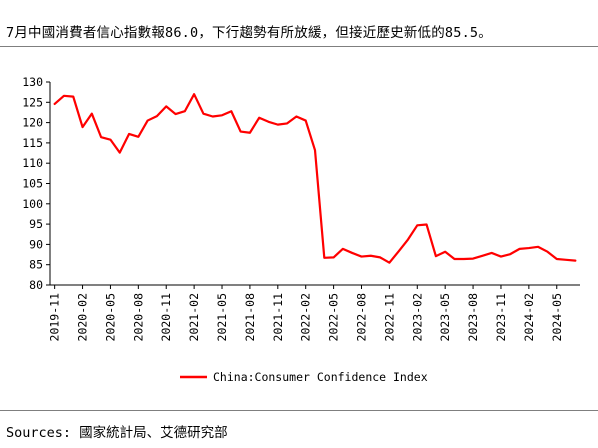 The image size is (598, 448). What do you see at coordinates (222, 317) in the screenshot?
I see `x-tick-label: 2021-05` at bounding box center [222, 317].